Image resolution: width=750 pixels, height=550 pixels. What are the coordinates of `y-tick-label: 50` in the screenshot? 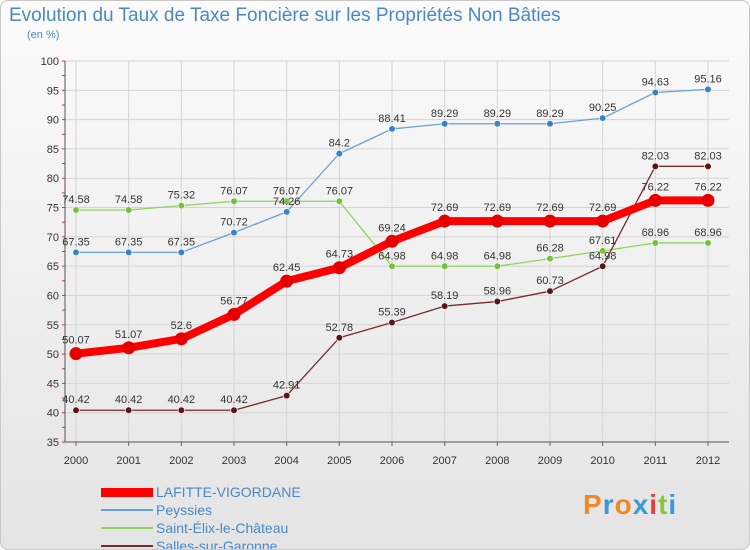 It's located at (53, 355).